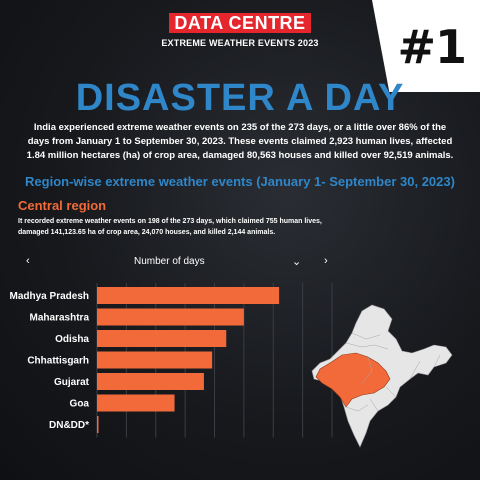 Image resolution: width=480 pixels, height=480 pixels. What do you see at coordinates (240, 23) in the screenshot?
I see `logo-title: DATA CENTRE` at bounding box center [240, 23].